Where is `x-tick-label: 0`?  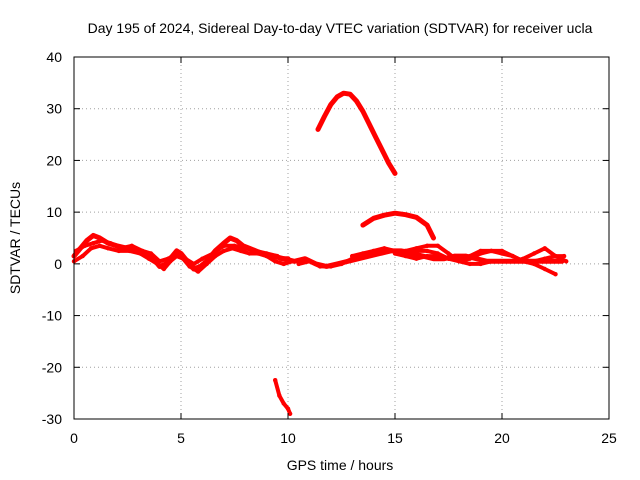 x-tick-label: 0 is located at coordinates (74, 438).